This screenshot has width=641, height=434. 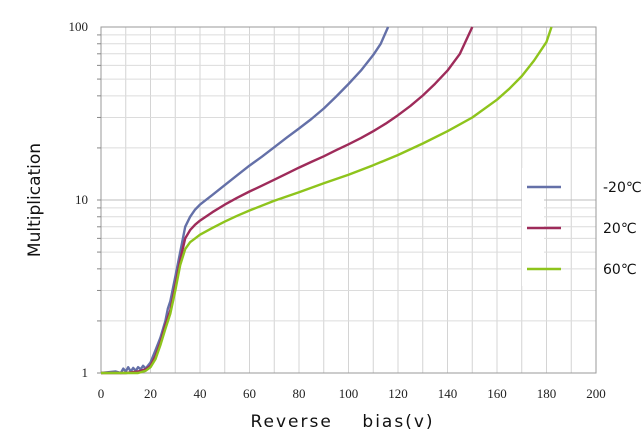 What do you see at coordinates (200, 393) in the screenshot?
I see `x-tick-label: 40` at bounding box center [200, 393].